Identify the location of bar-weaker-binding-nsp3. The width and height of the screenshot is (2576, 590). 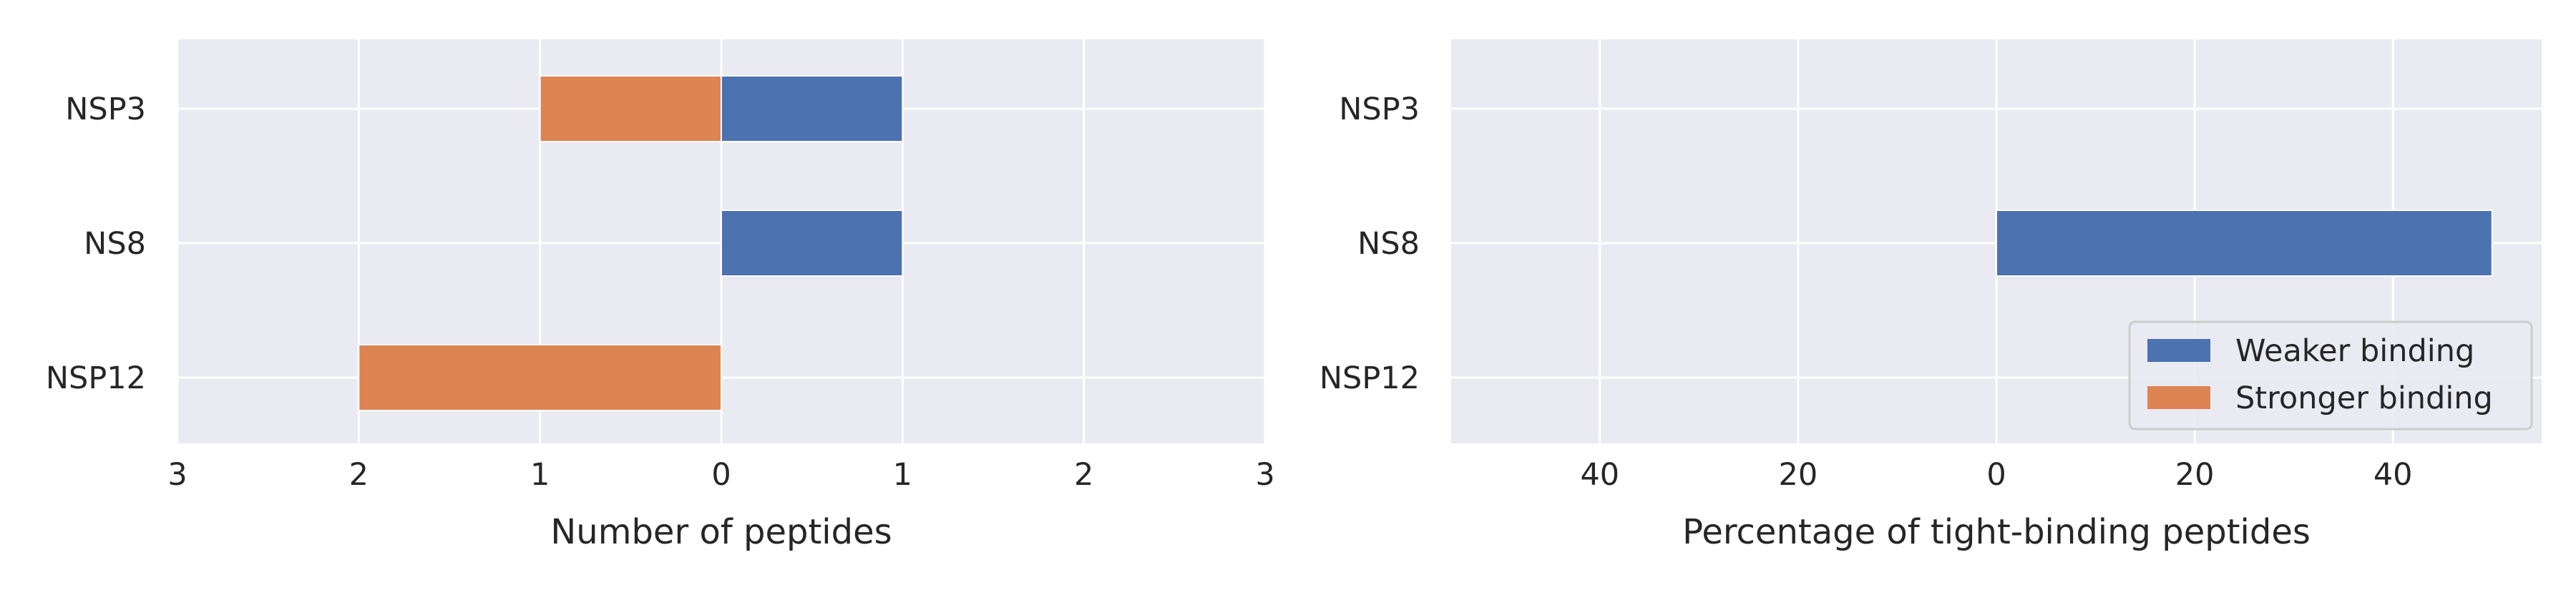
(812, 109).